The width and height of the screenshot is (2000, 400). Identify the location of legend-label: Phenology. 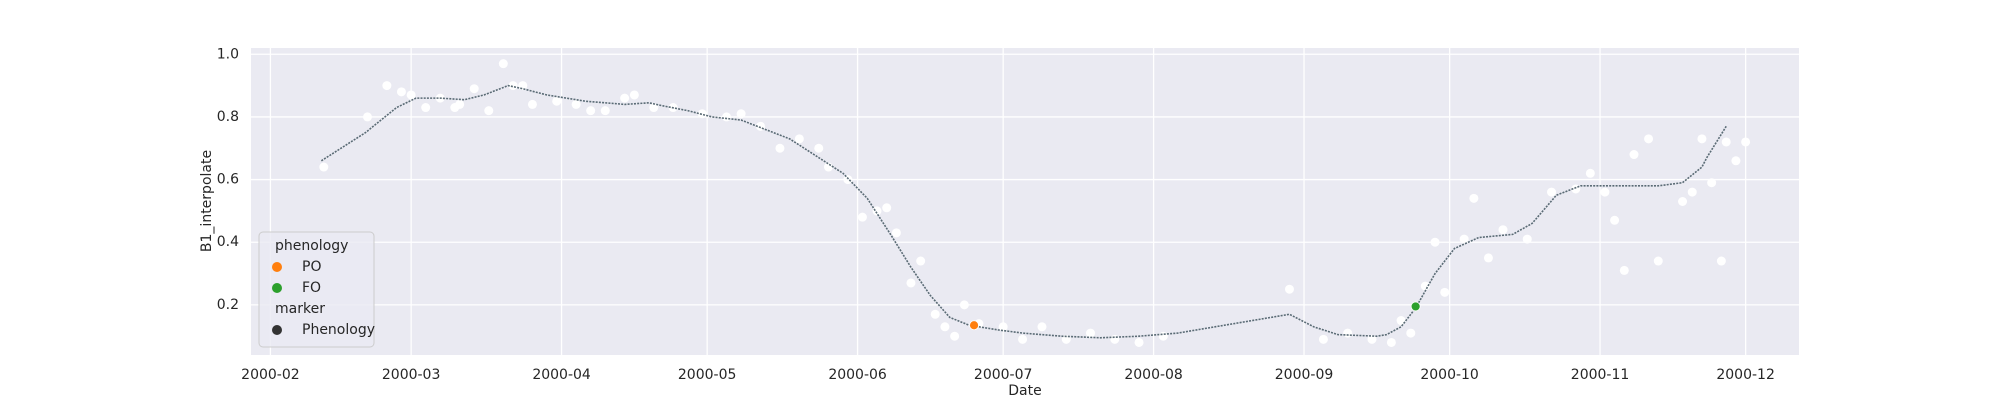
(338, 330).